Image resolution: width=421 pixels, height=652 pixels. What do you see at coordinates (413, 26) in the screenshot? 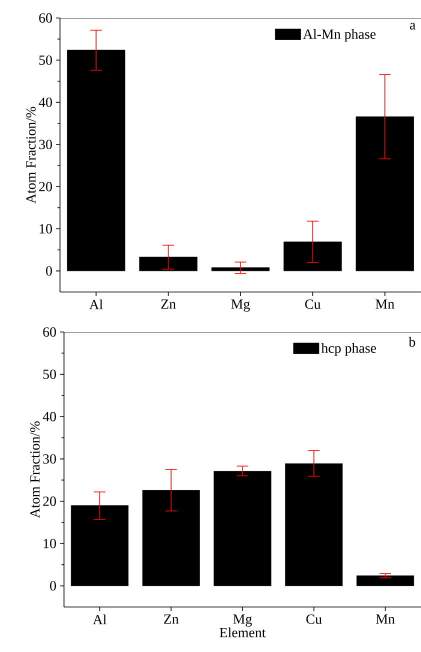
I see `annotation: a` at bounding box center [413, 26].